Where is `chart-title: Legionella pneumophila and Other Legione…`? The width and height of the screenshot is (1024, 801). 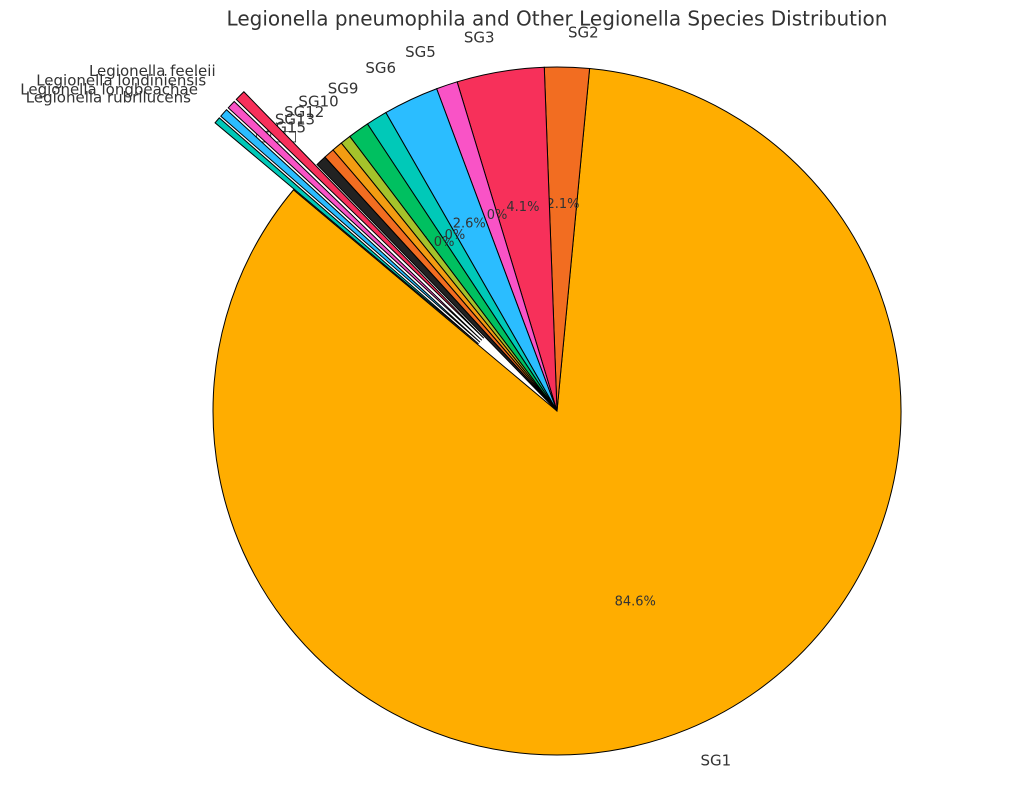
chart-title: Legionella pneumophila and Other Legione… is located at coordinates (557, 19).